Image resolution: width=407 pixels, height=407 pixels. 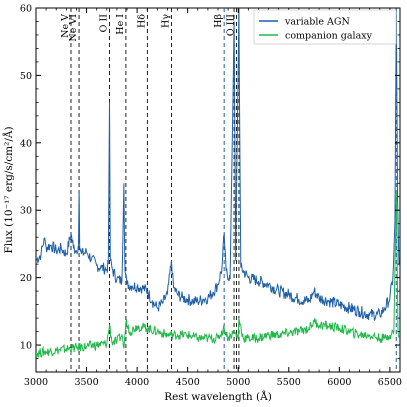 I want to click on emission-line-label: Ne V, so click(x=65, y=26).